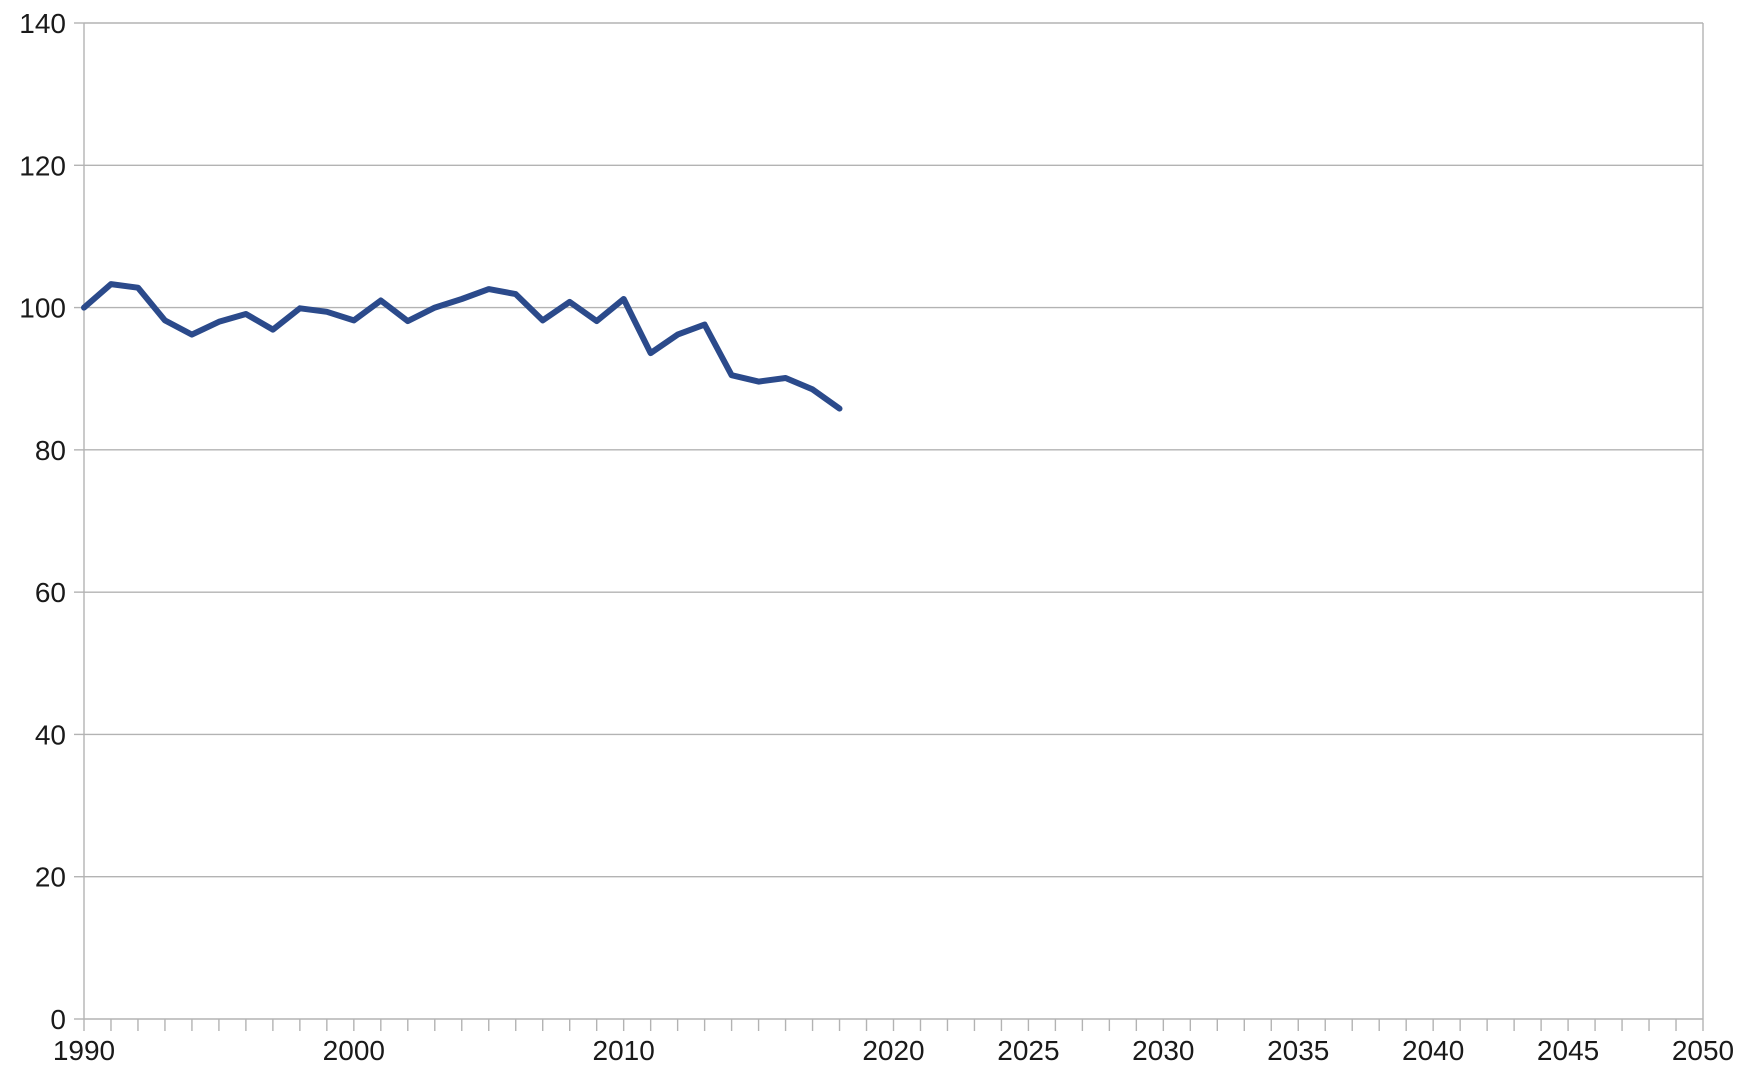 This screenshot has height=1074, width=1742. What do you see at coordinates (1163, 1050) in the screenshot?
I see `x-tick-label-2030: 2030` at bounding box center [1163, 1050].